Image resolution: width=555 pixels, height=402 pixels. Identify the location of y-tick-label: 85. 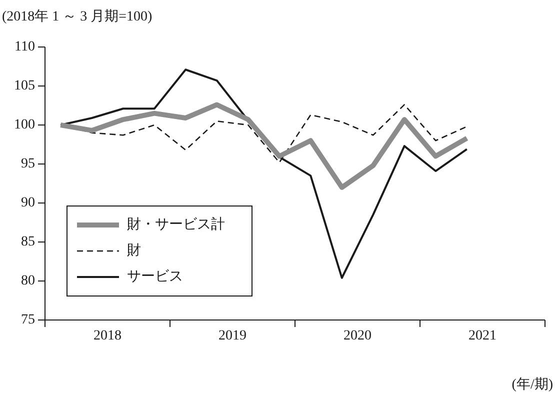
(28, 242).